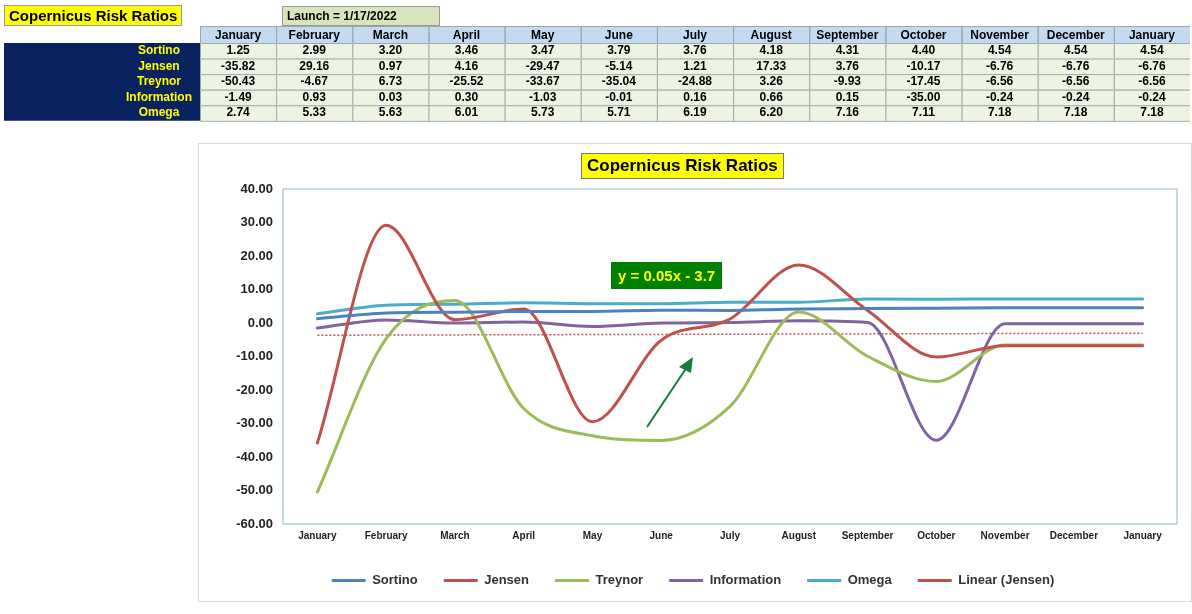 The image size is (1192, 614). What do you see at coordinates (695, 96) in the screenshot?
I see `data-label: 0.16` at bounding box center [695, 96].